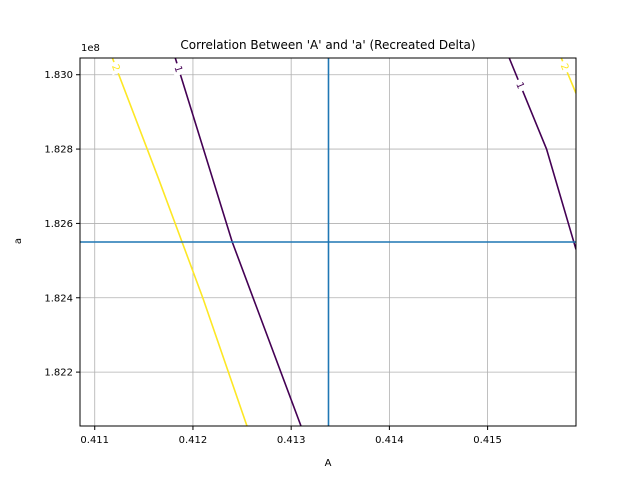 This screenshot has width=640, height=480. Describe the element at coordinates (58, 224) in the screenshot. I see `y-tick-label: 1.826` at that location.